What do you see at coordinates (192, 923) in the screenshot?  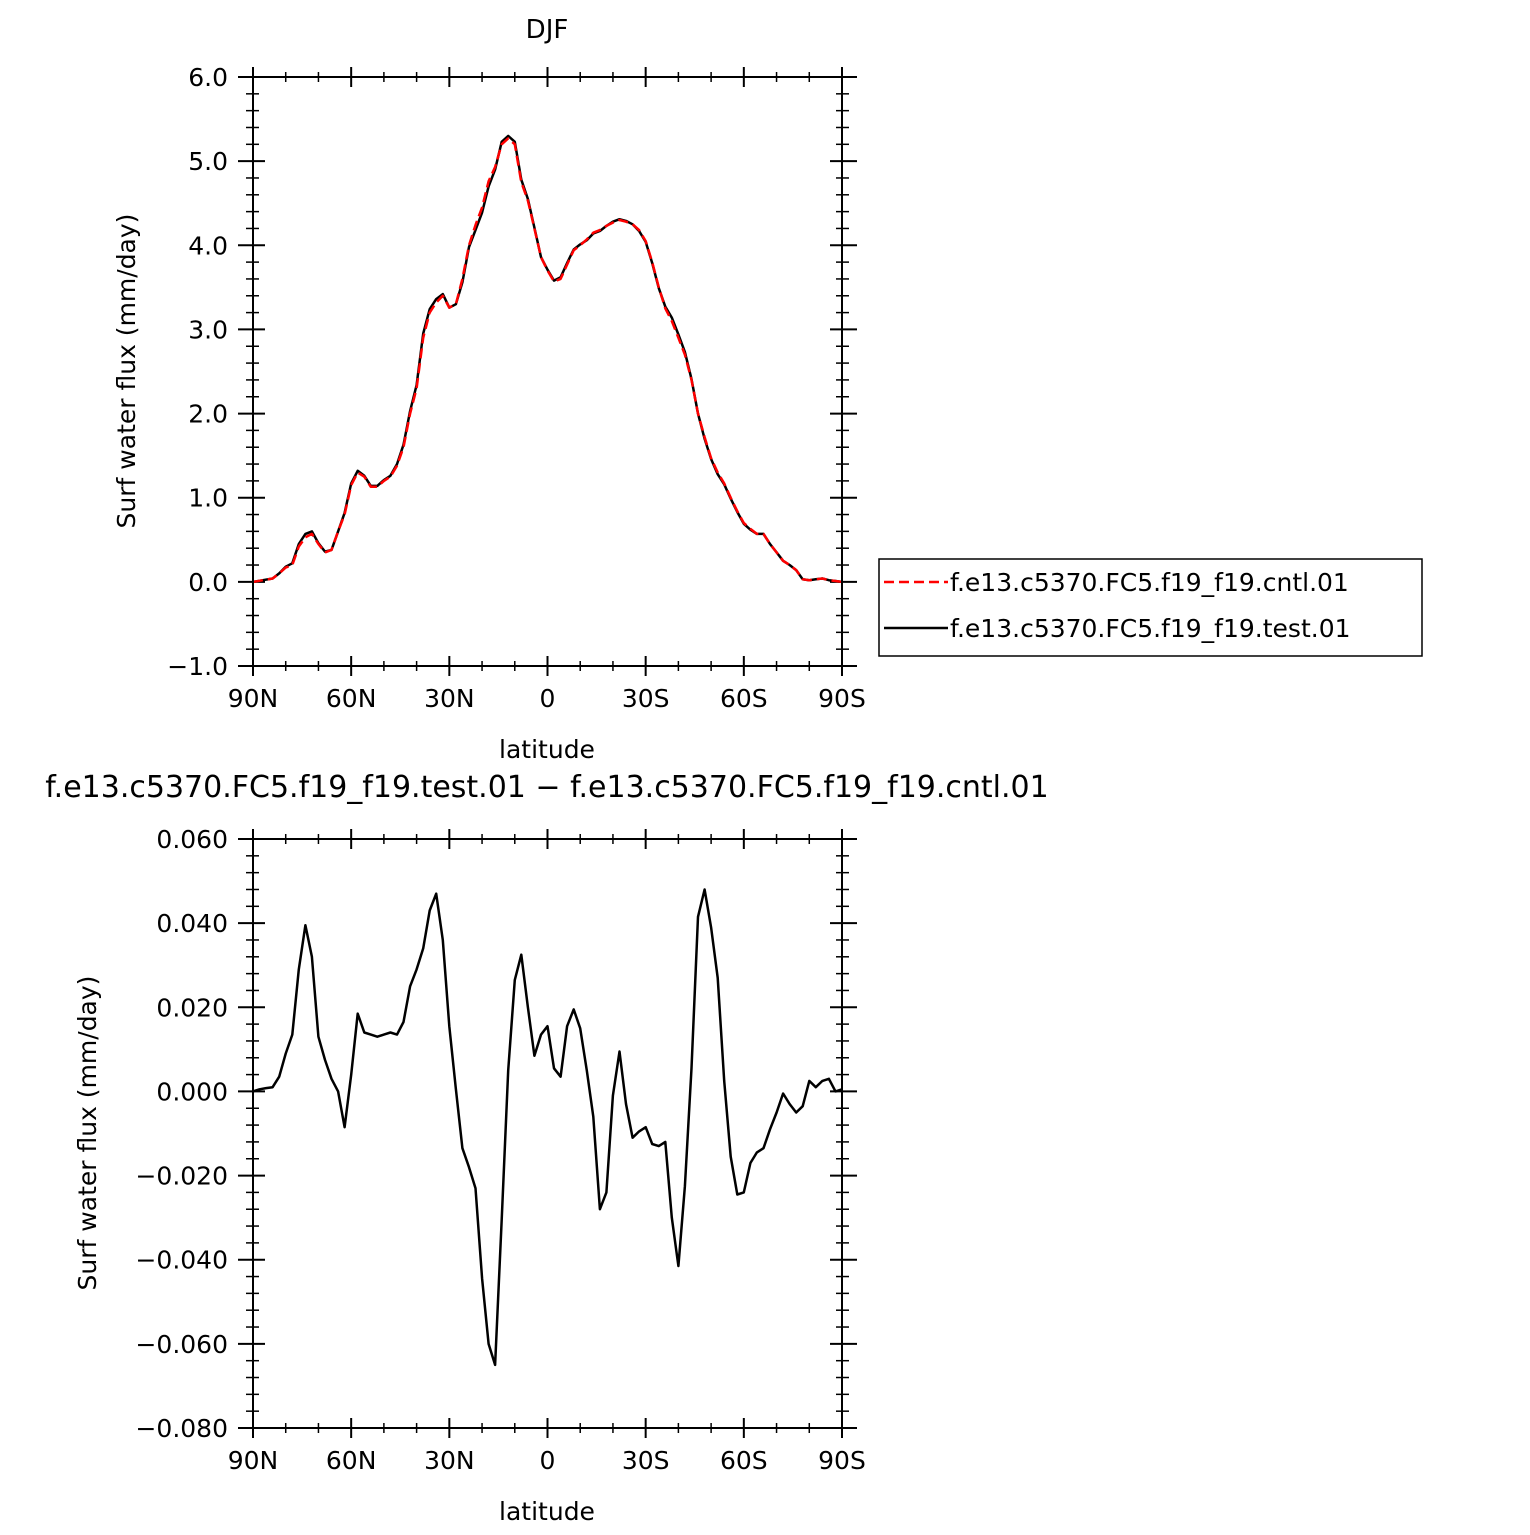 I see `bottom-y-tick-label: 0.040` at bounding box center [192, 923].